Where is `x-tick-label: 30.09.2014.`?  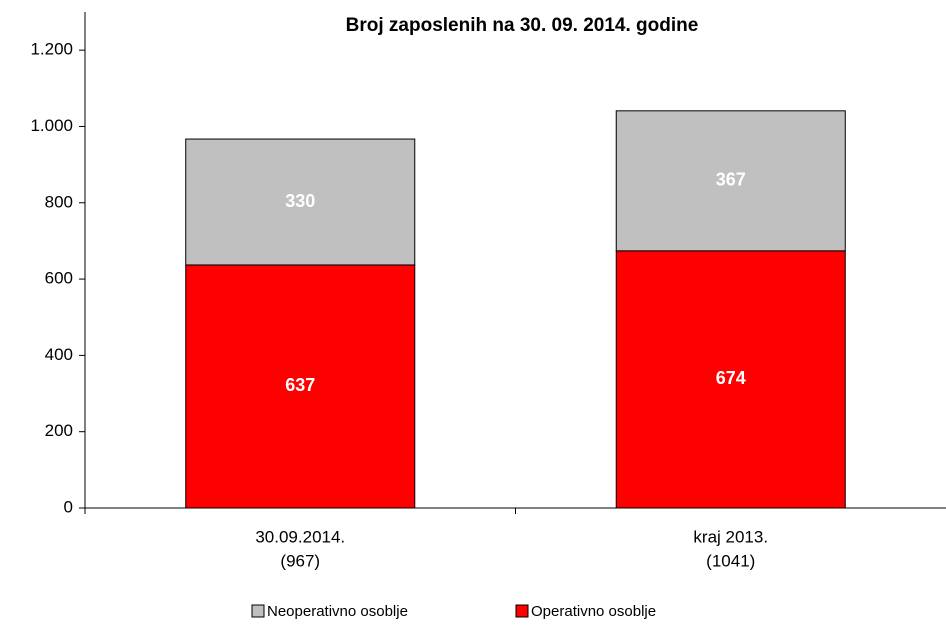 x-tick-label: 30.09.2014. is located at coordinates (300, 536).